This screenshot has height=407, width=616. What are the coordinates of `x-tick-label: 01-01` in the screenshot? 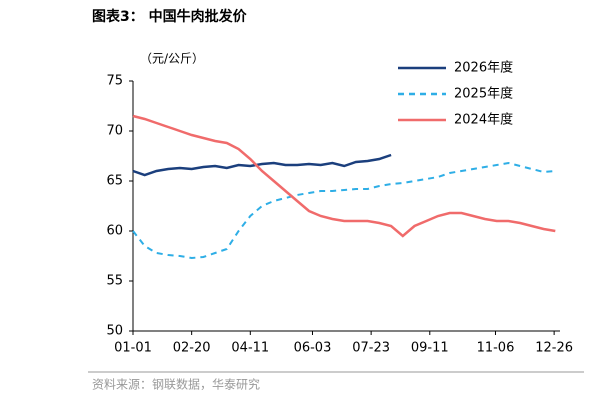 It's located at (133, 348).